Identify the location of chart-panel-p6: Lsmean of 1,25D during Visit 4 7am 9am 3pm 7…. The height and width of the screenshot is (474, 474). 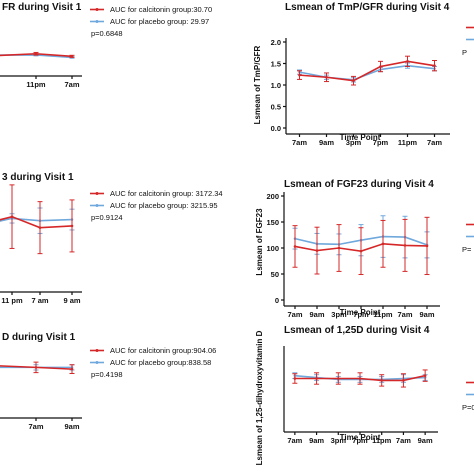
(364, 395).